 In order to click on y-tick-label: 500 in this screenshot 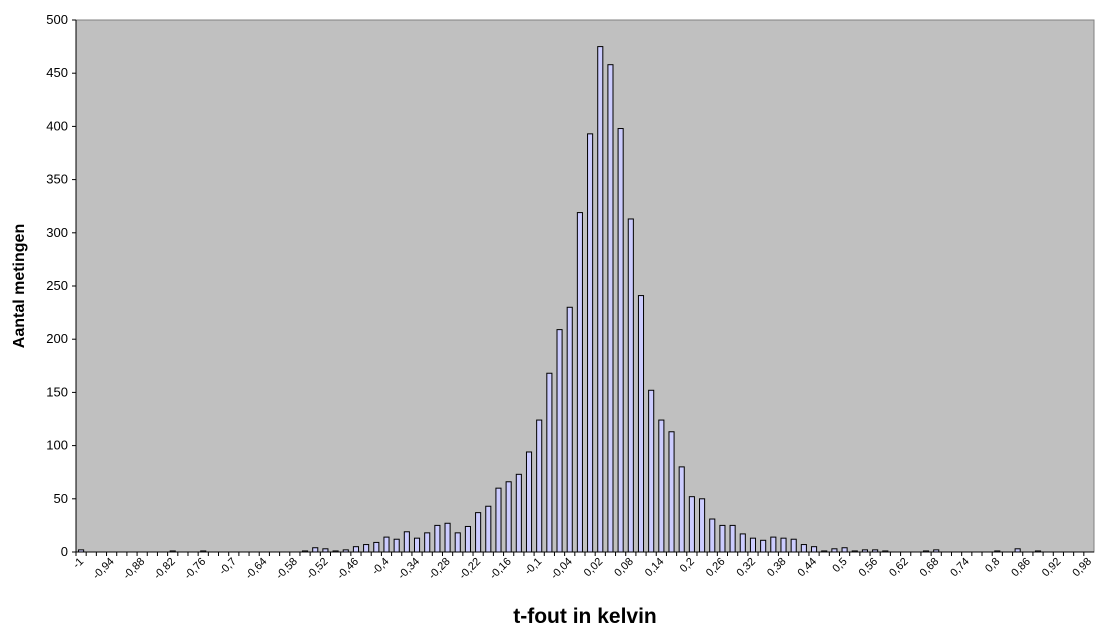, I will do `click(57, 19)`.